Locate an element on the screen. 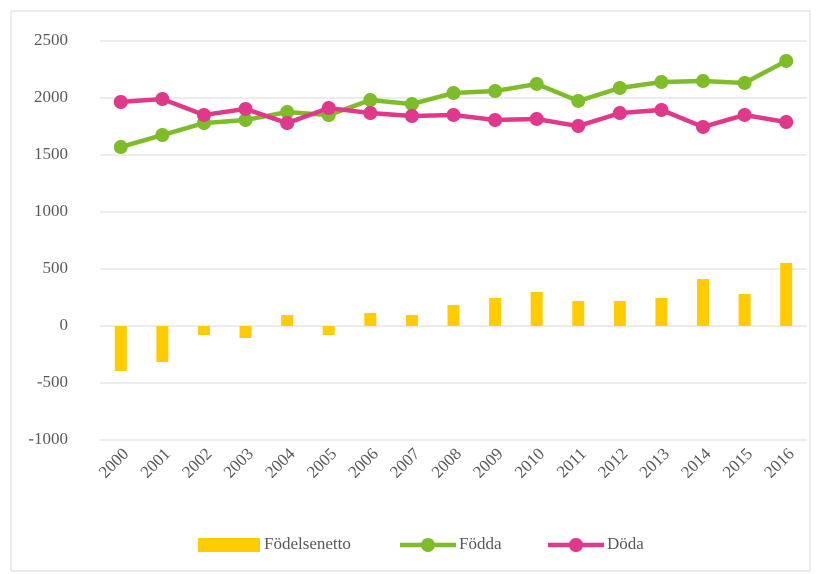 The width and height of the screenshot is (822, 574). legend-swatch is located at coordinates (229, 545).